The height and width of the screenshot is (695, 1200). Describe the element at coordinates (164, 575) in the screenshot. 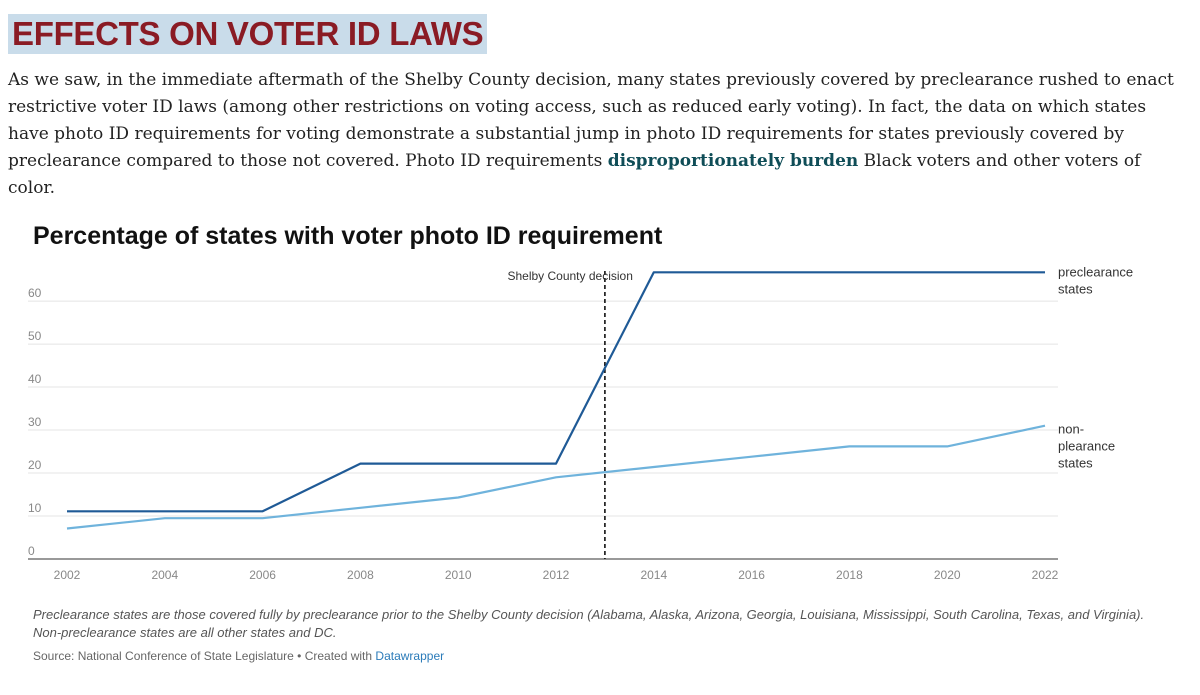

I see `x-tick-label: 2004` at that location.